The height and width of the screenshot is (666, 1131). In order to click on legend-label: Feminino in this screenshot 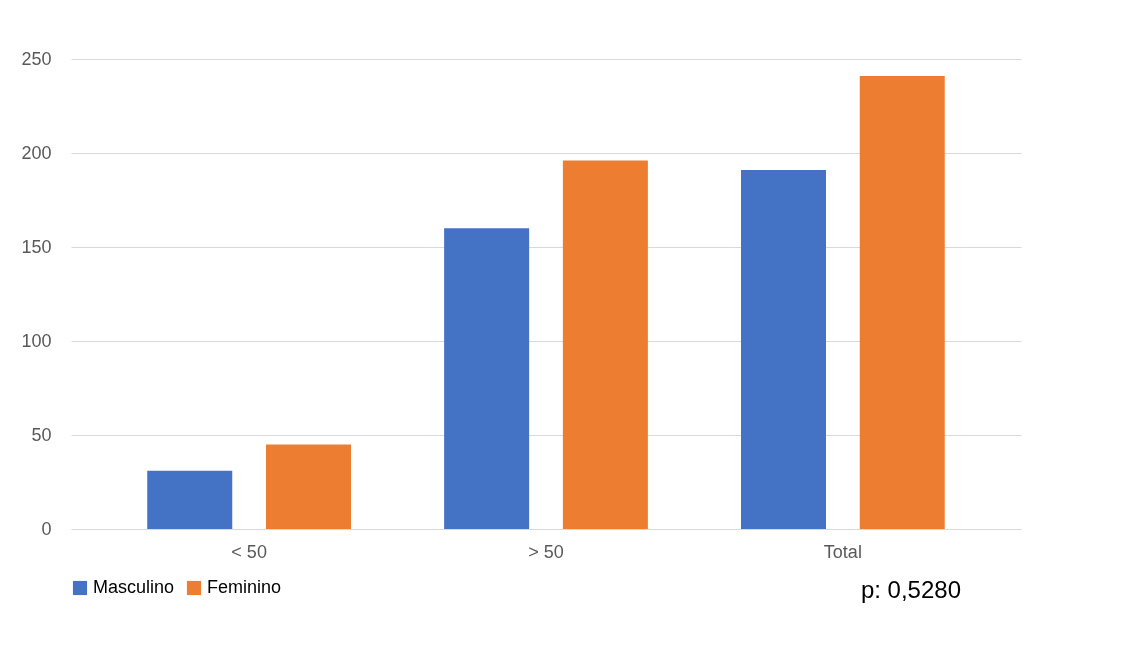, I will do `click(244, 587)`.